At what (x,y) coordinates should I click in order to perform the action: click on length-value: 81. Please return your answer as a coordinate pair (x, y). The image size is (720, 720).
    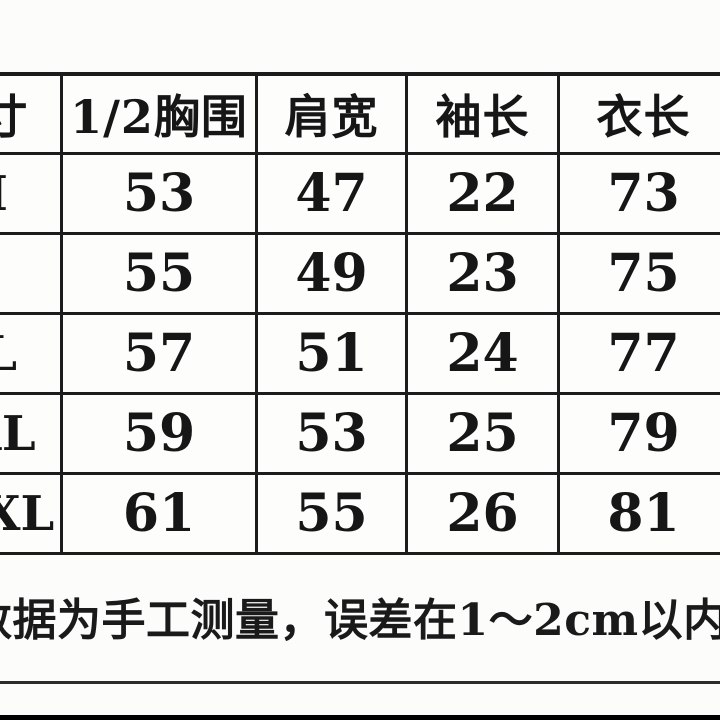
    Looking at the image, I should click on (643, 513).